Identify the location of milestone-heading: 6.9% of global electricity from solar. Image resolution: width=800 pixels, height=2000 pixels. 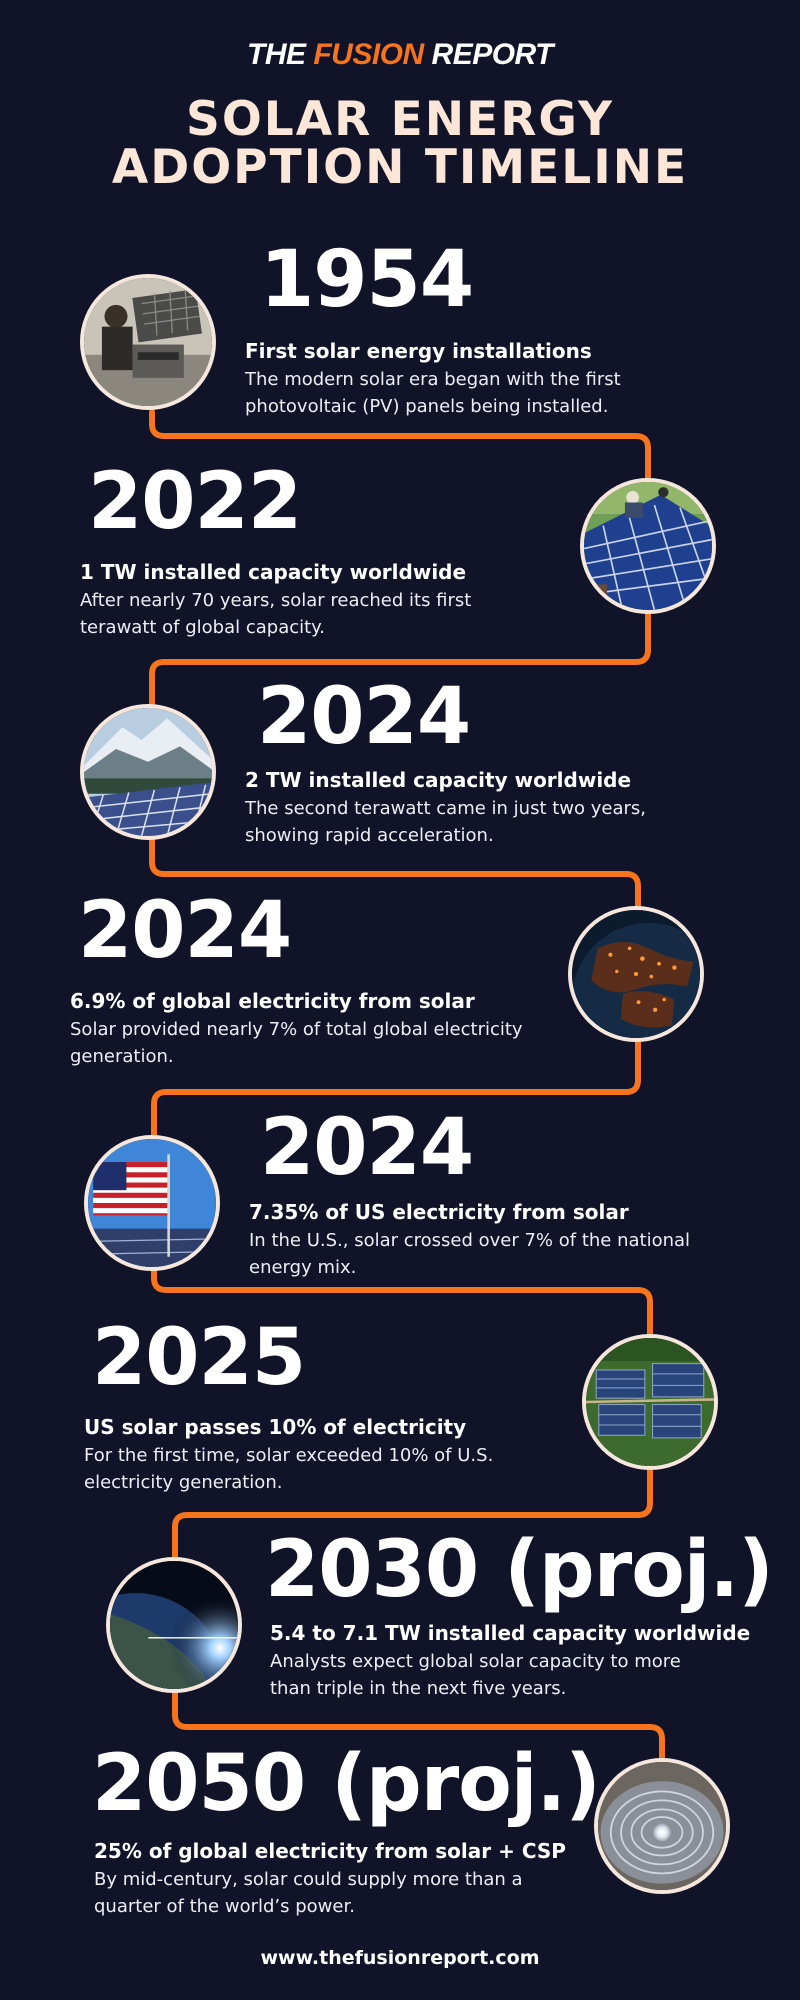
(272, 1001).